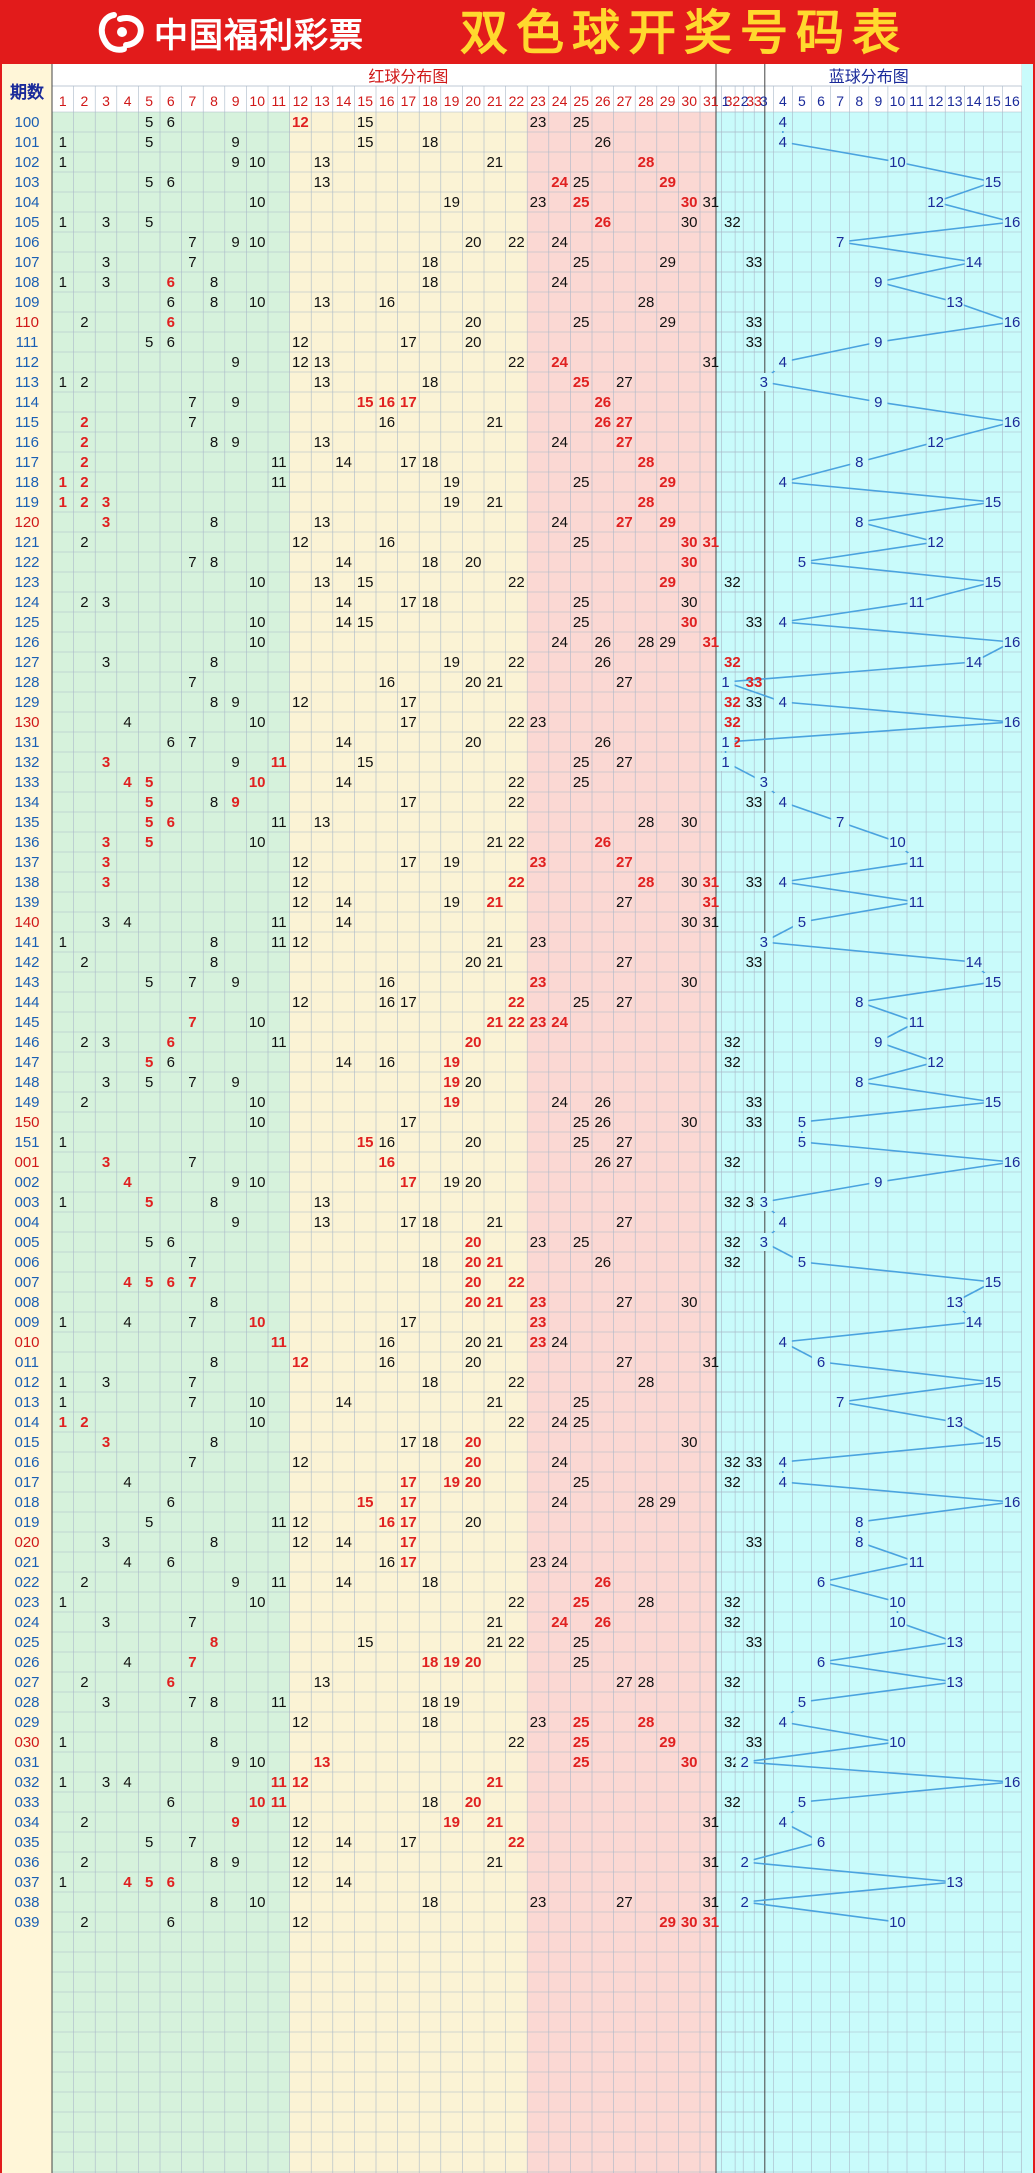  I want to click on issue-number: 025, so click(26, 1642).